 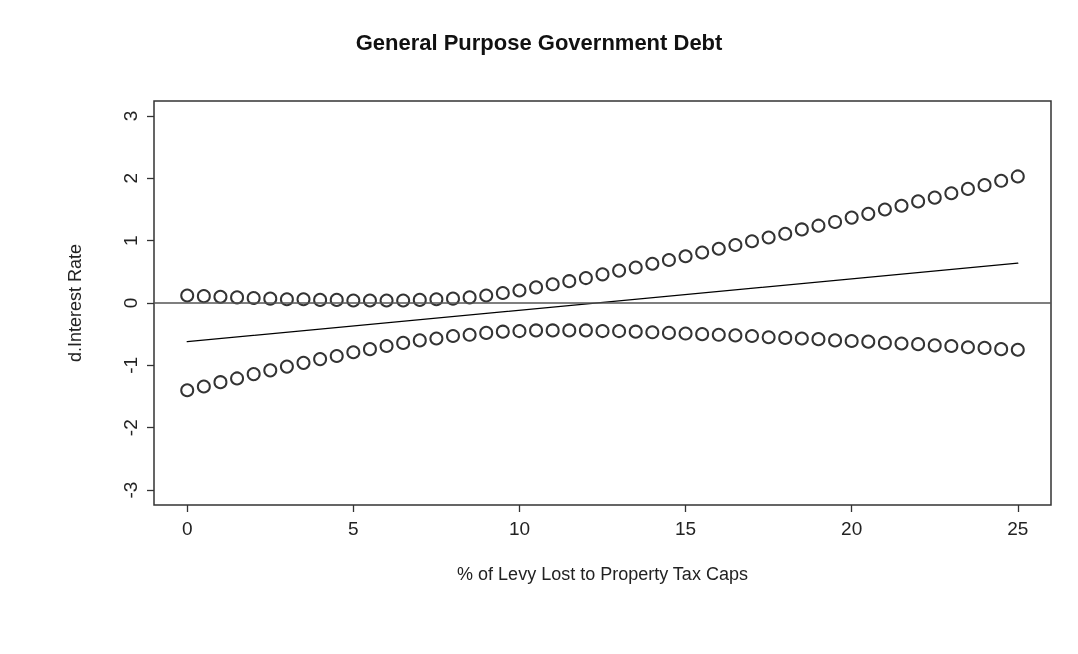 What do you see at coordinates (1018, 528) in the screenshot?
I see `x-tick-label: 25` at bounding box center [1018, 528].